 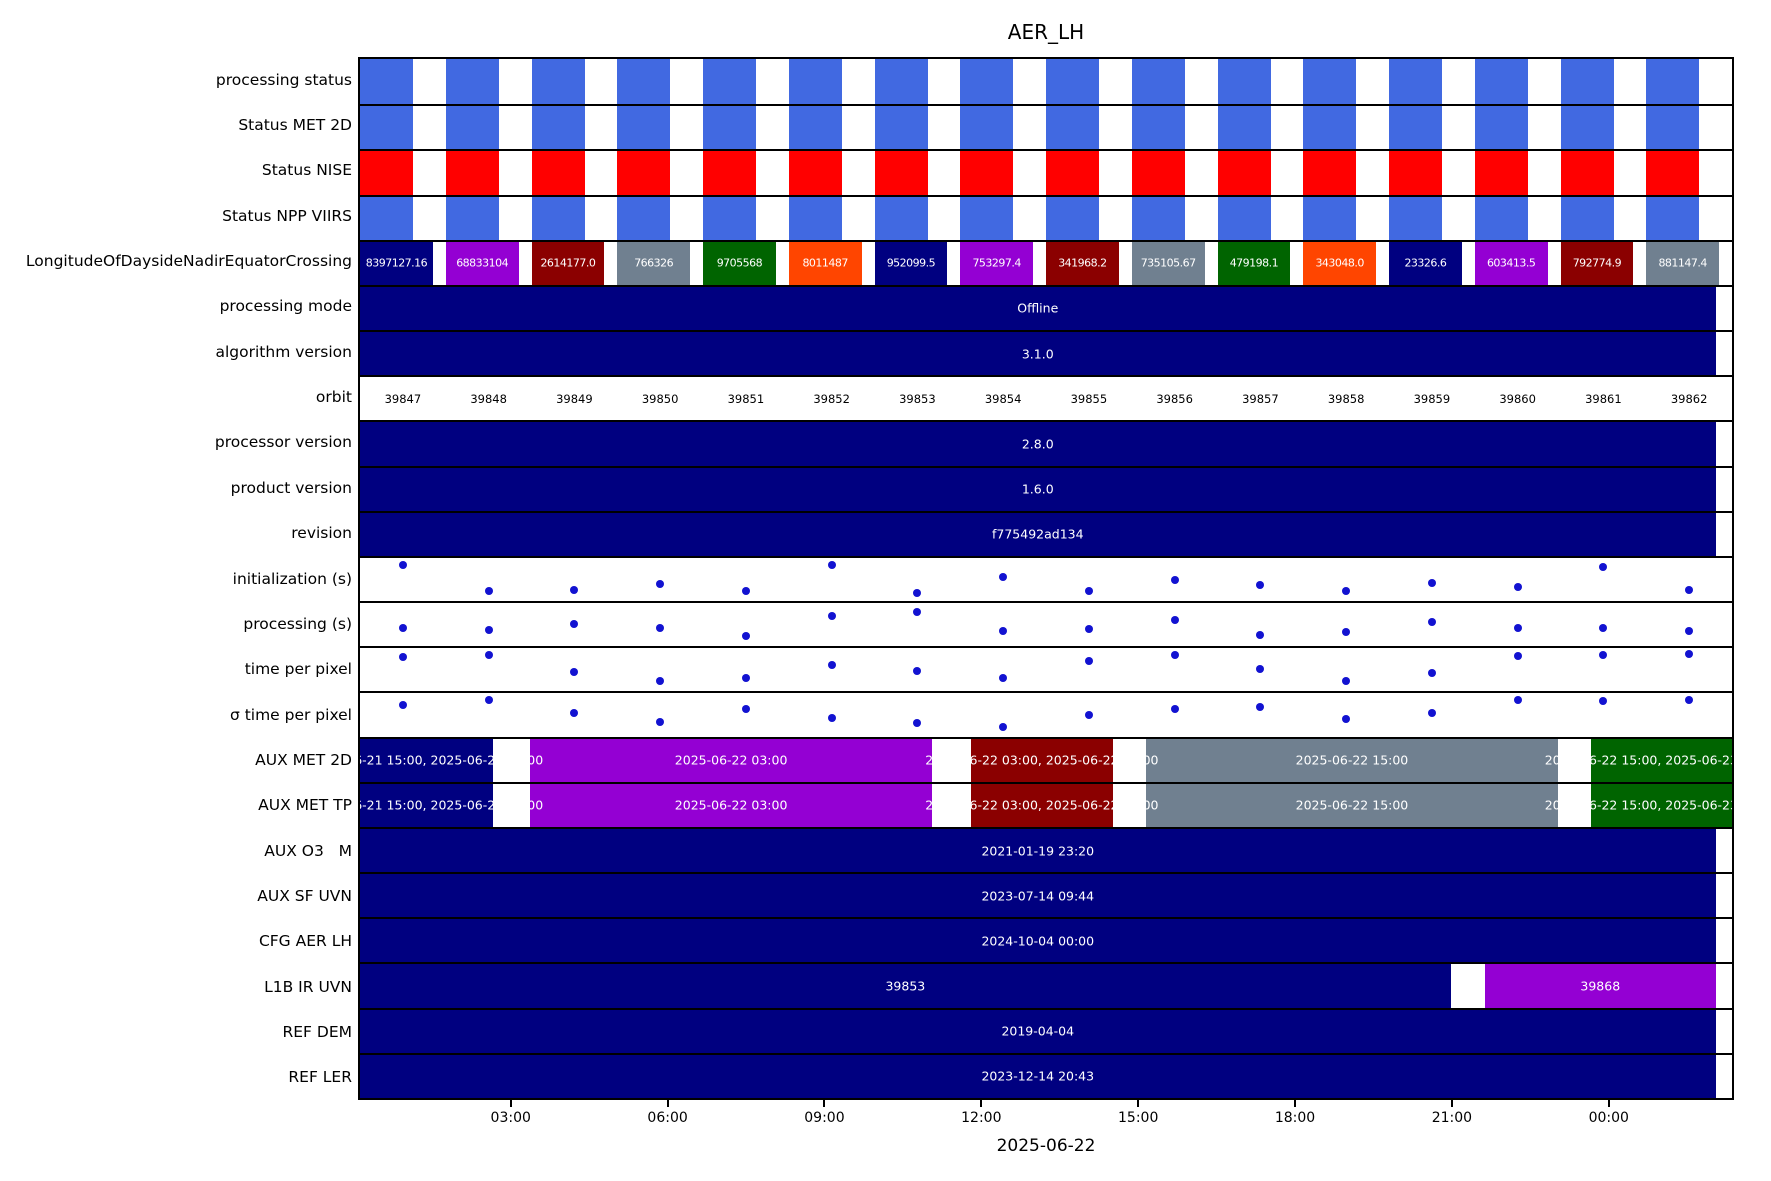 What do you see at coordinates (911, 263) in the screenshot?
I see `longitude-cell-label: 952099.5` at bounding box center [911, 263].